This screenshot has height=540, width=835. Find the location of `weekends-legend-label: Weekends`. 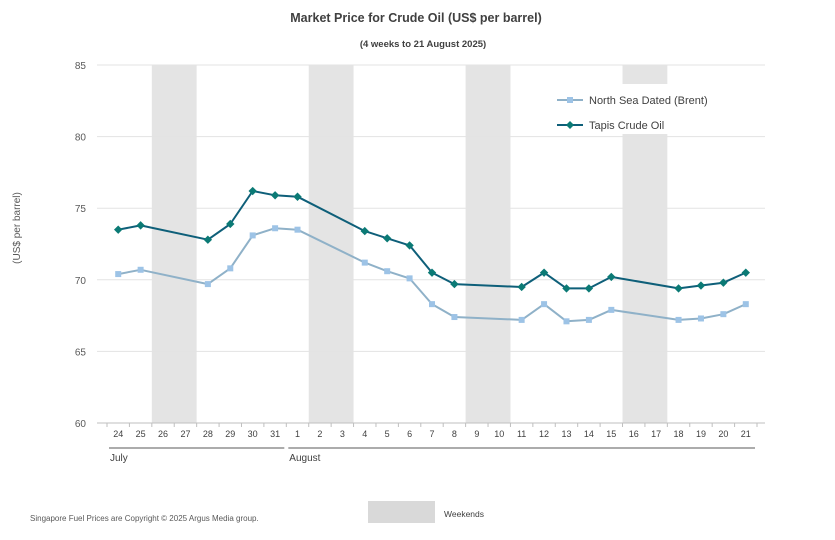

weekends-legend-label: Weekends is located at coordinates (464, 514).